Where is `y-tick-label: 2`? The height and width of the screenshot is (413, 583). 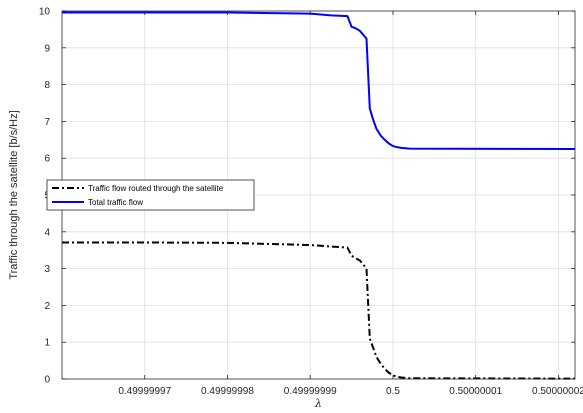 y-tick-label: 2 is located at coordinates (47, 306).